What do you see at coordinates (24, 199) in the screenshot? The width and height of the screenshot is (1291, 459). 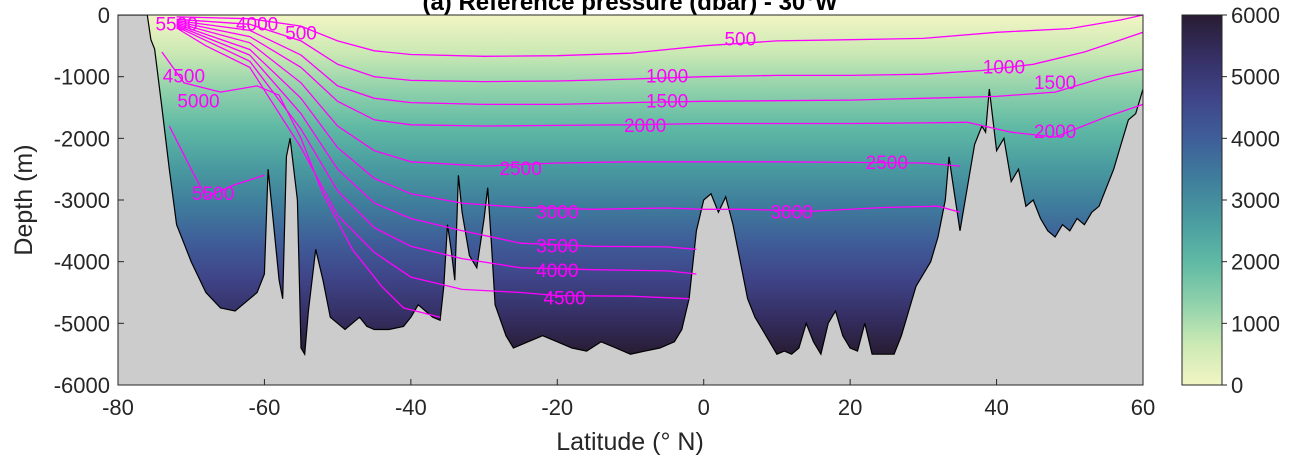 I see `y-axis-label: Depth (m)` at bounding box center [24, 199].